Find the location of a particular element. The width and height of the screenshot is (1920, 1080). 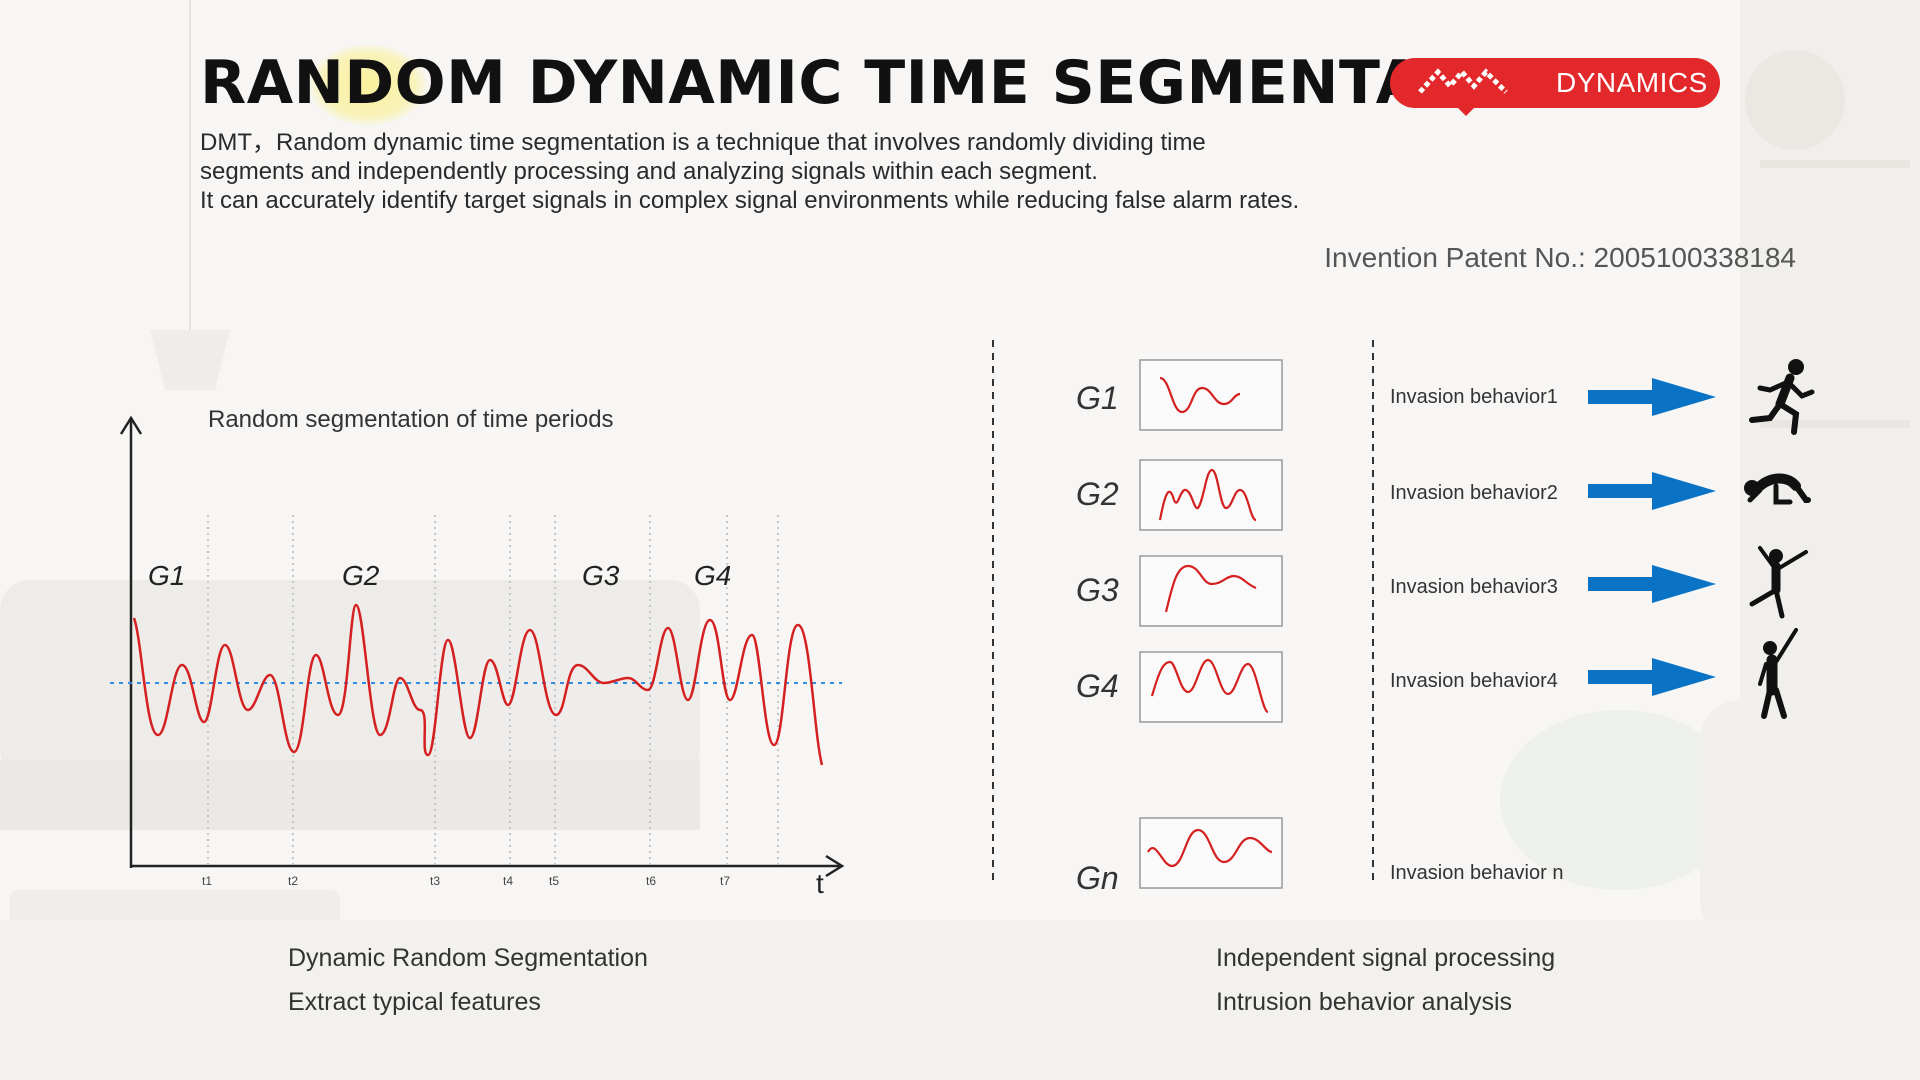

behavior-label-3: Invasion behavior3 is located at coordinates (1474, 587).